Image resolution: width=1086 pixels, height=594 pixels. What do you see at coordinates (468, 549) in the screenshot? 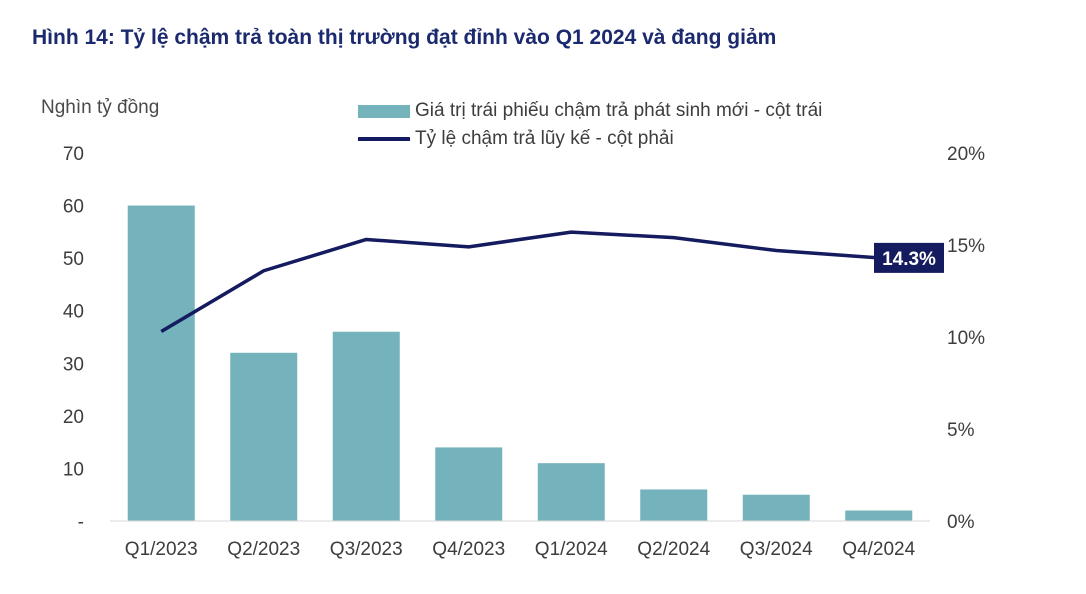
I see `x-tick-3: Q4/2023` at bounding box center [468, 549].